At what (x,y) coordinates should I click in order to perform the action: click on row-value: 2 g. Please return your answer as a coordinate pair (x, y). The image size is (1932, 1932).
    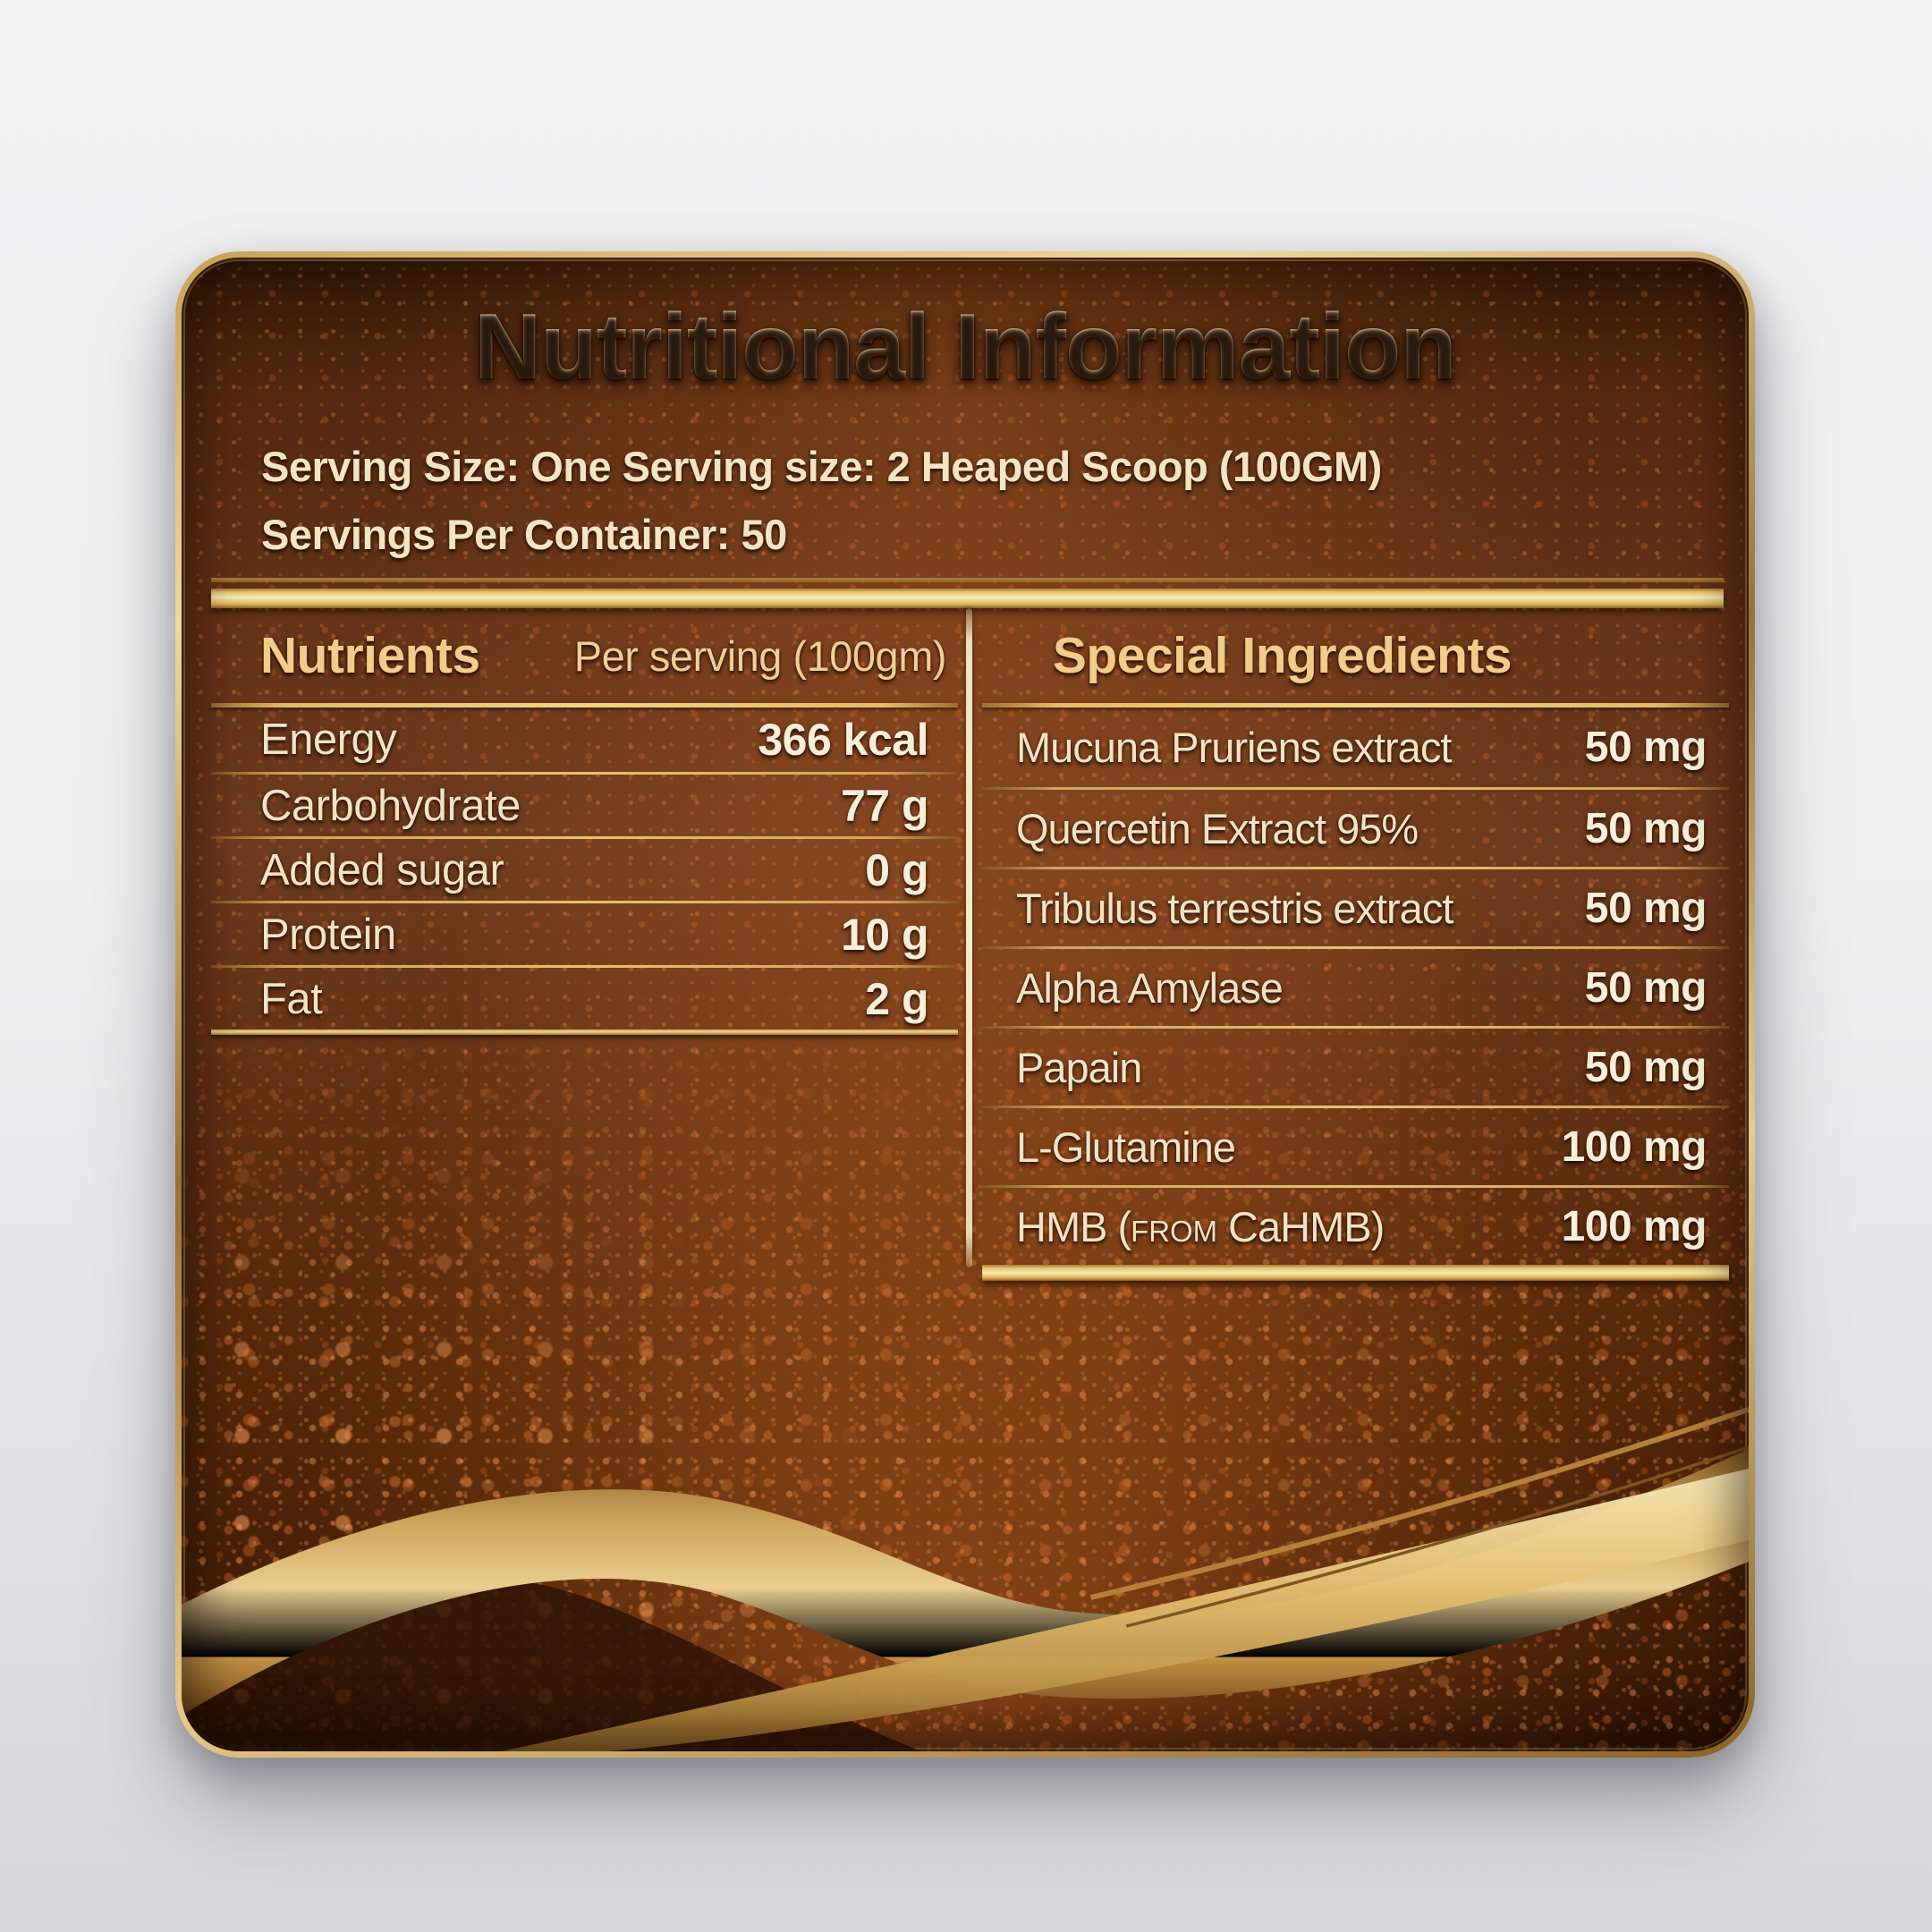
    Looking at the image, I should click on (896, 998).